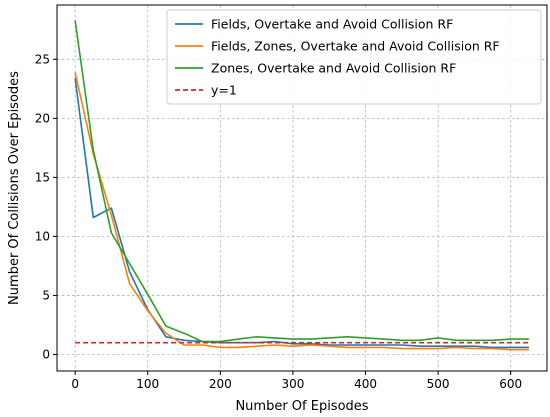 This screenshot has height=417, width=550. What do you see at coordinates (220, 384) in the screenshot?
I see `x-tick-label: 200` at bounding box center [220, 384].